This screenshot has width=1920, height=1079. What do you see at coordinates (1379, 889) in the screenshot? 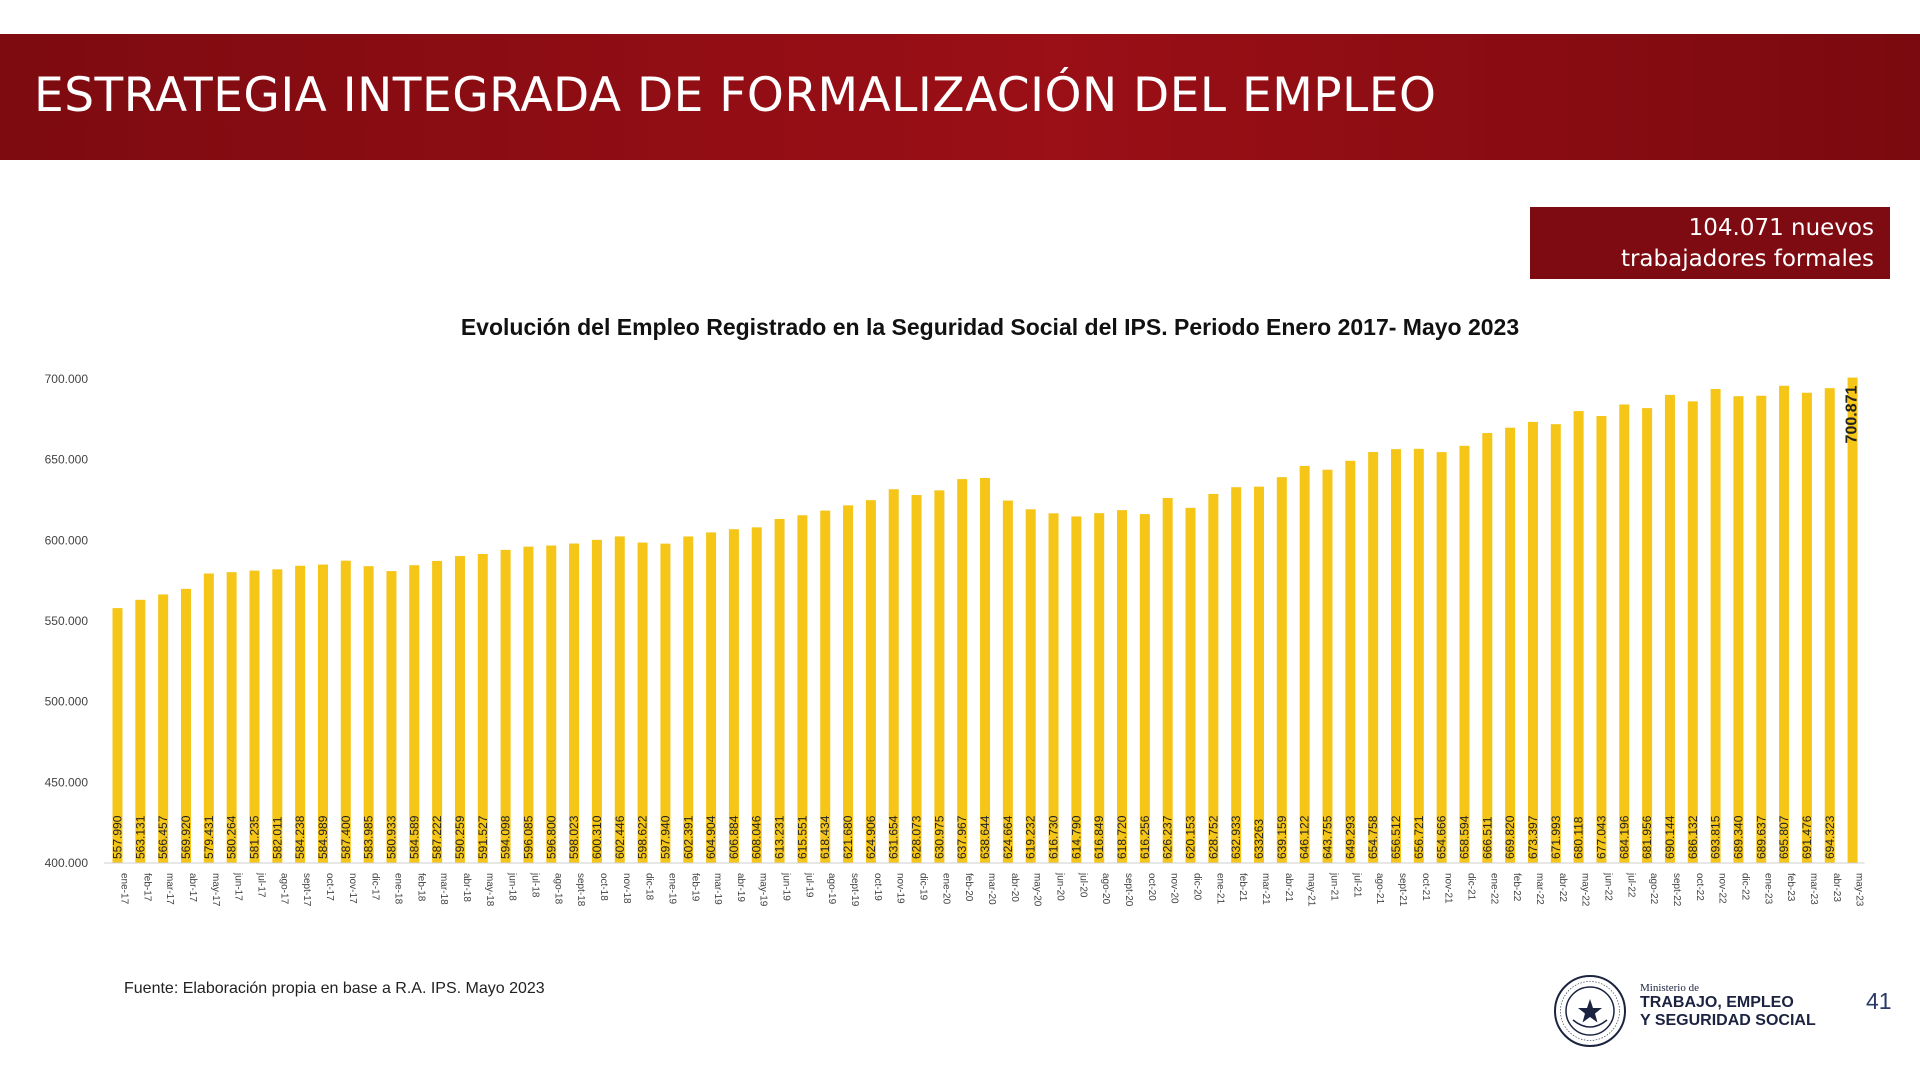
I see `x-tick-label: ago-21` at bounding box center [1379, 889].